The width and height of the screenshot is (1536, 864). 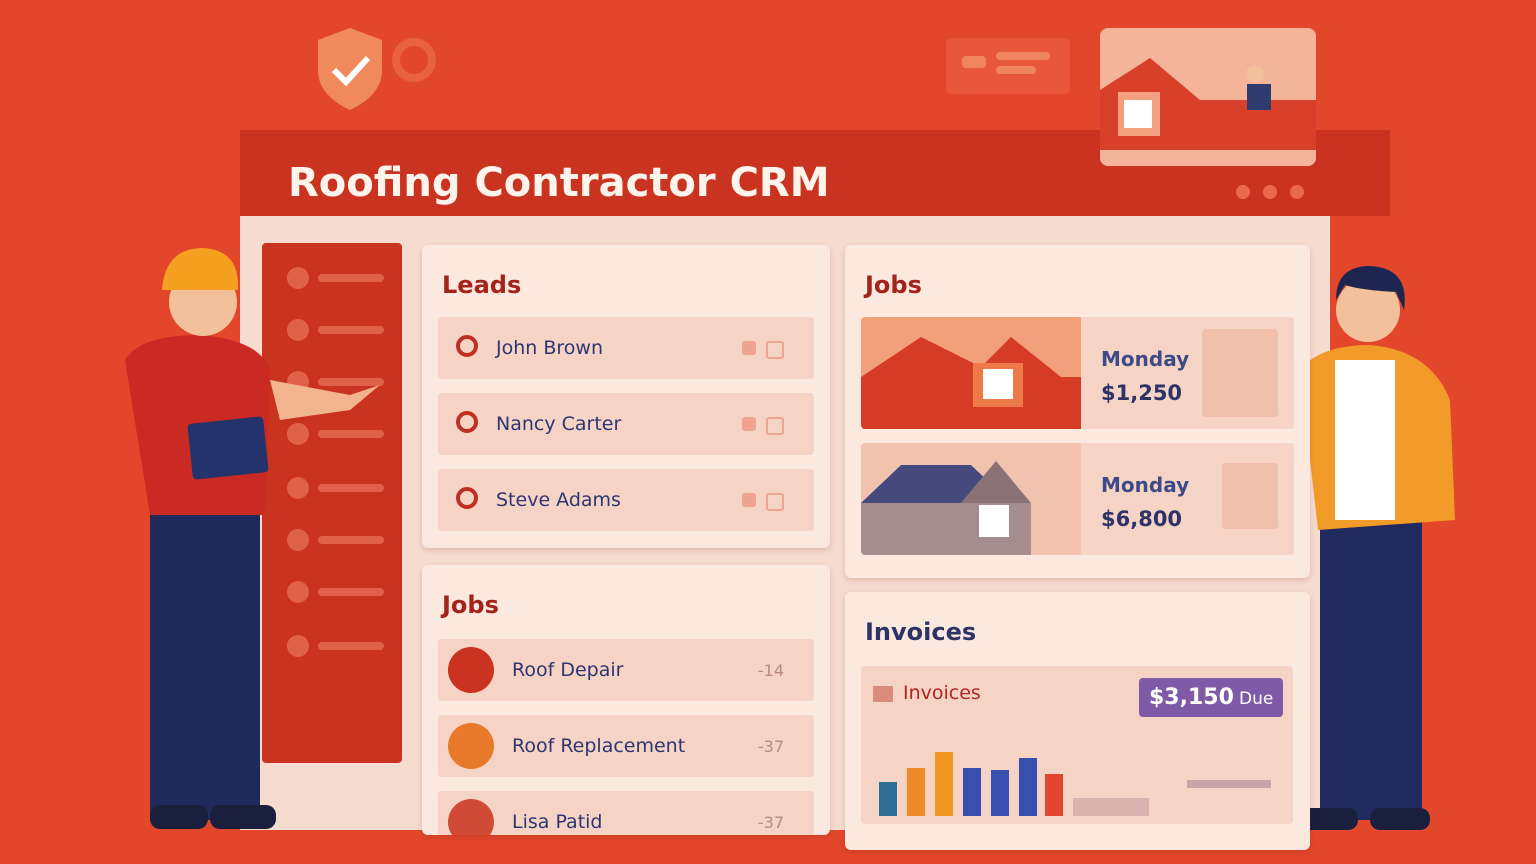 I want to click on due-badge: $3,150 Due, so click(x=1211, y=697).